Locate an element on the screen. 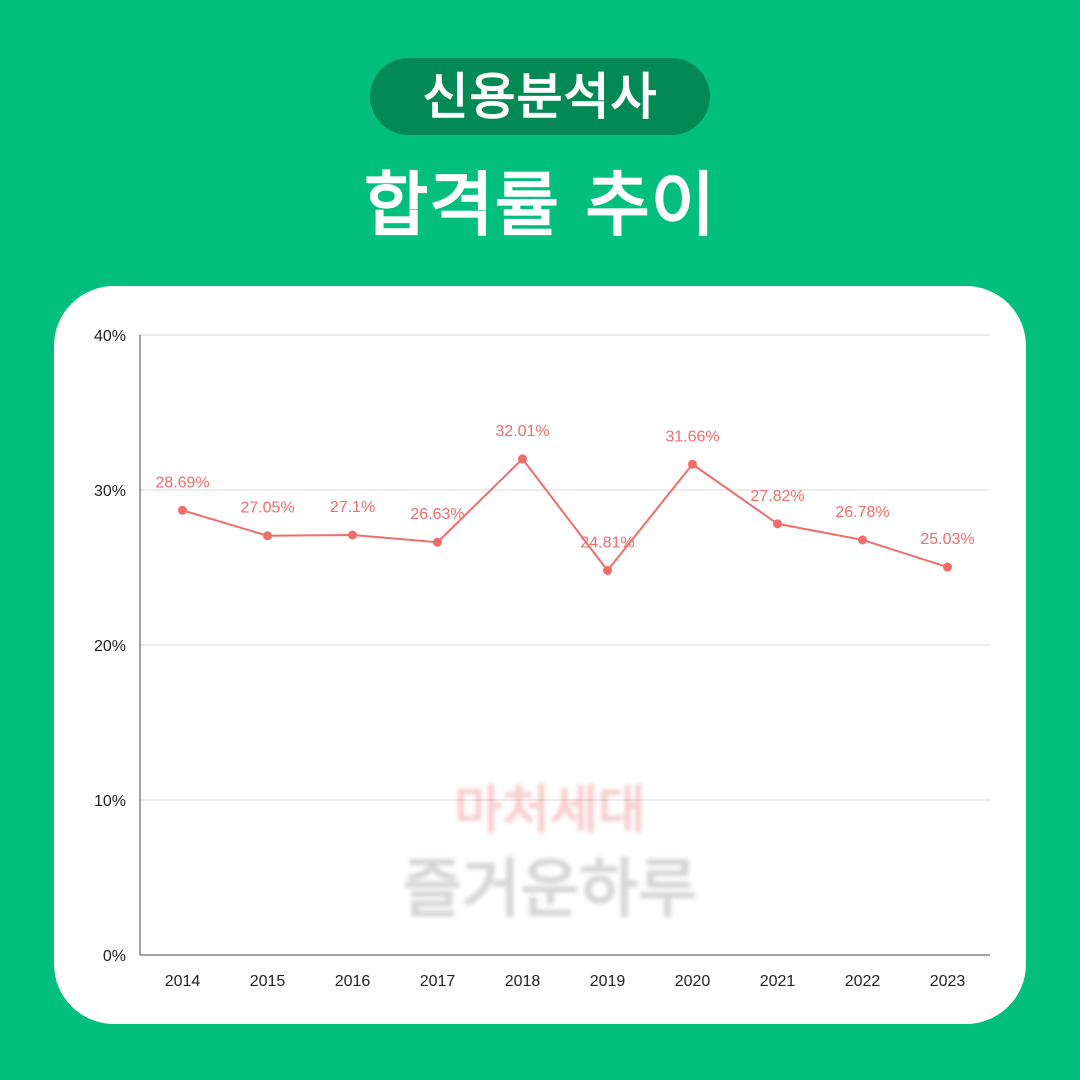 This screenshot has height=1080, width=1080. x-tick-label: 2016 is located at coordinates (353, 981).